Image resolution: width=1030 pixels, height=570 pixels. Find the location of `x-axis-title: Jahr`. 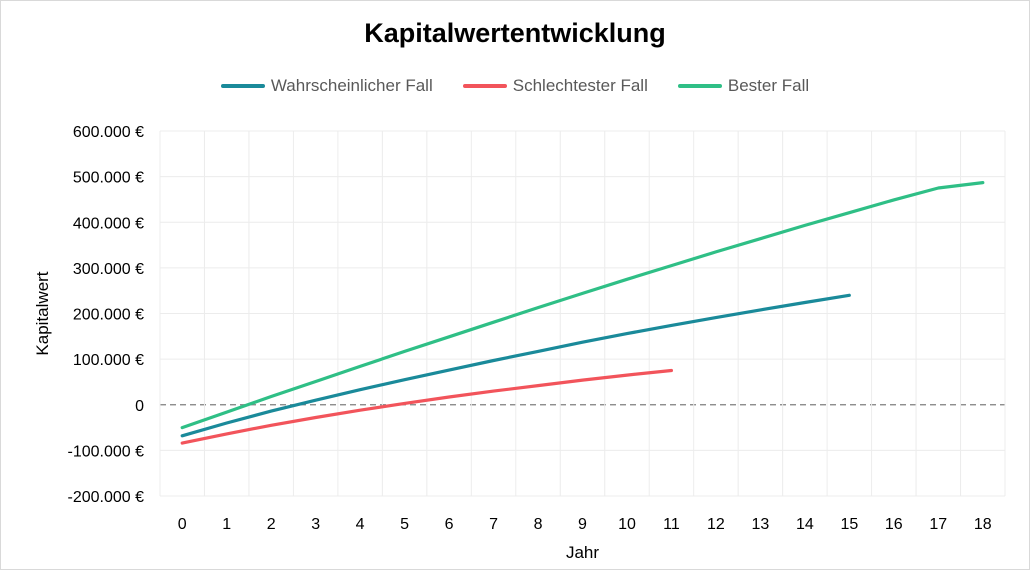

x-axis-title: Jahr is located at coordinates (582, 552).